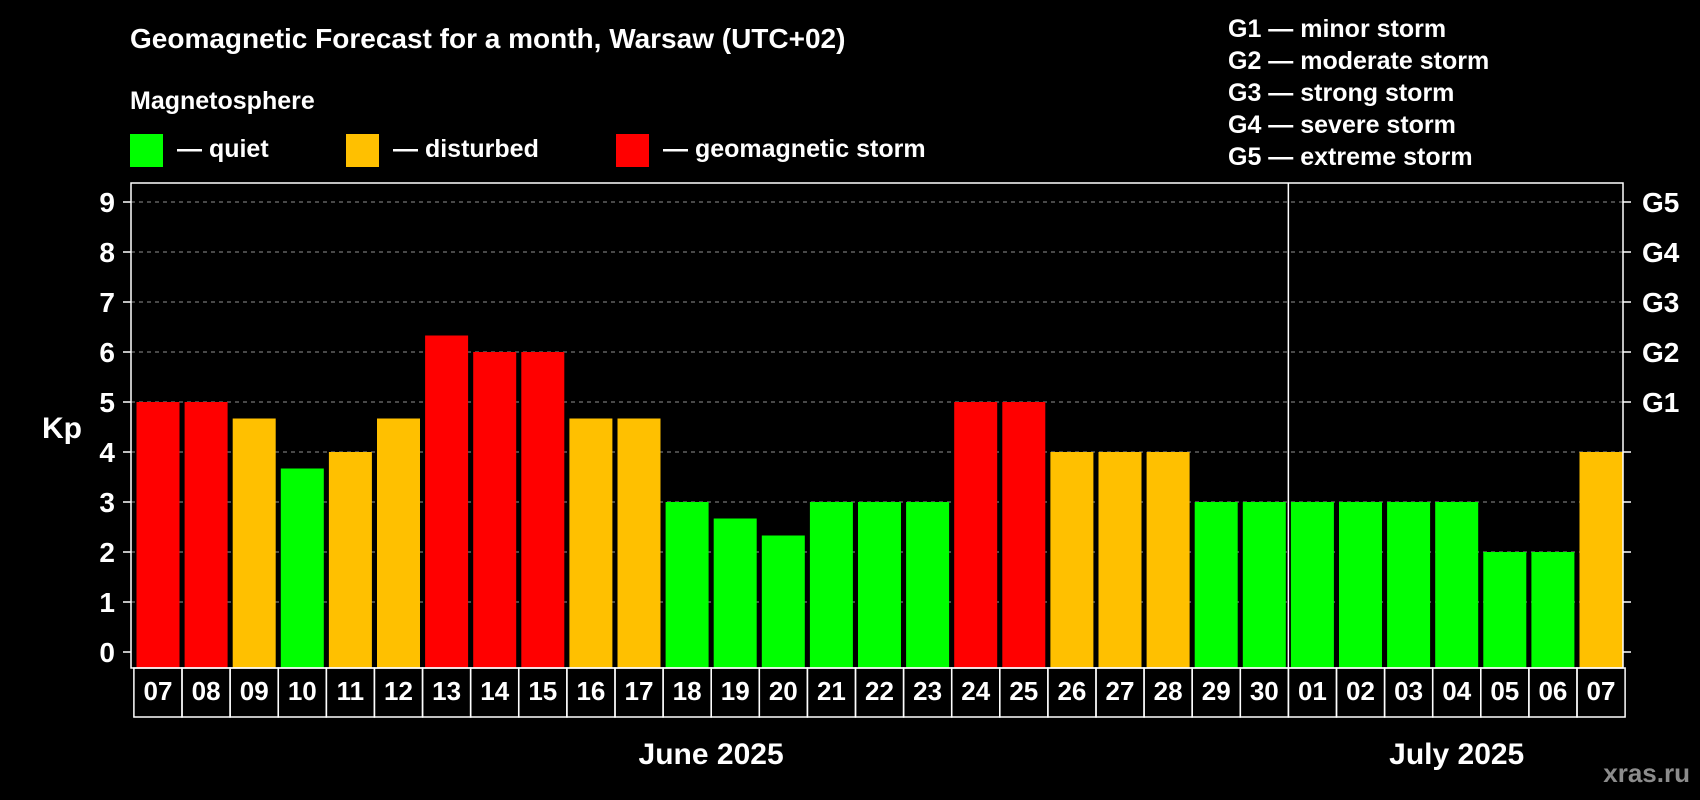  What do you see at coordinates (639, 691) in the screenshot?
I see `x-tick-label: 17` at bounding box center [639, 691].